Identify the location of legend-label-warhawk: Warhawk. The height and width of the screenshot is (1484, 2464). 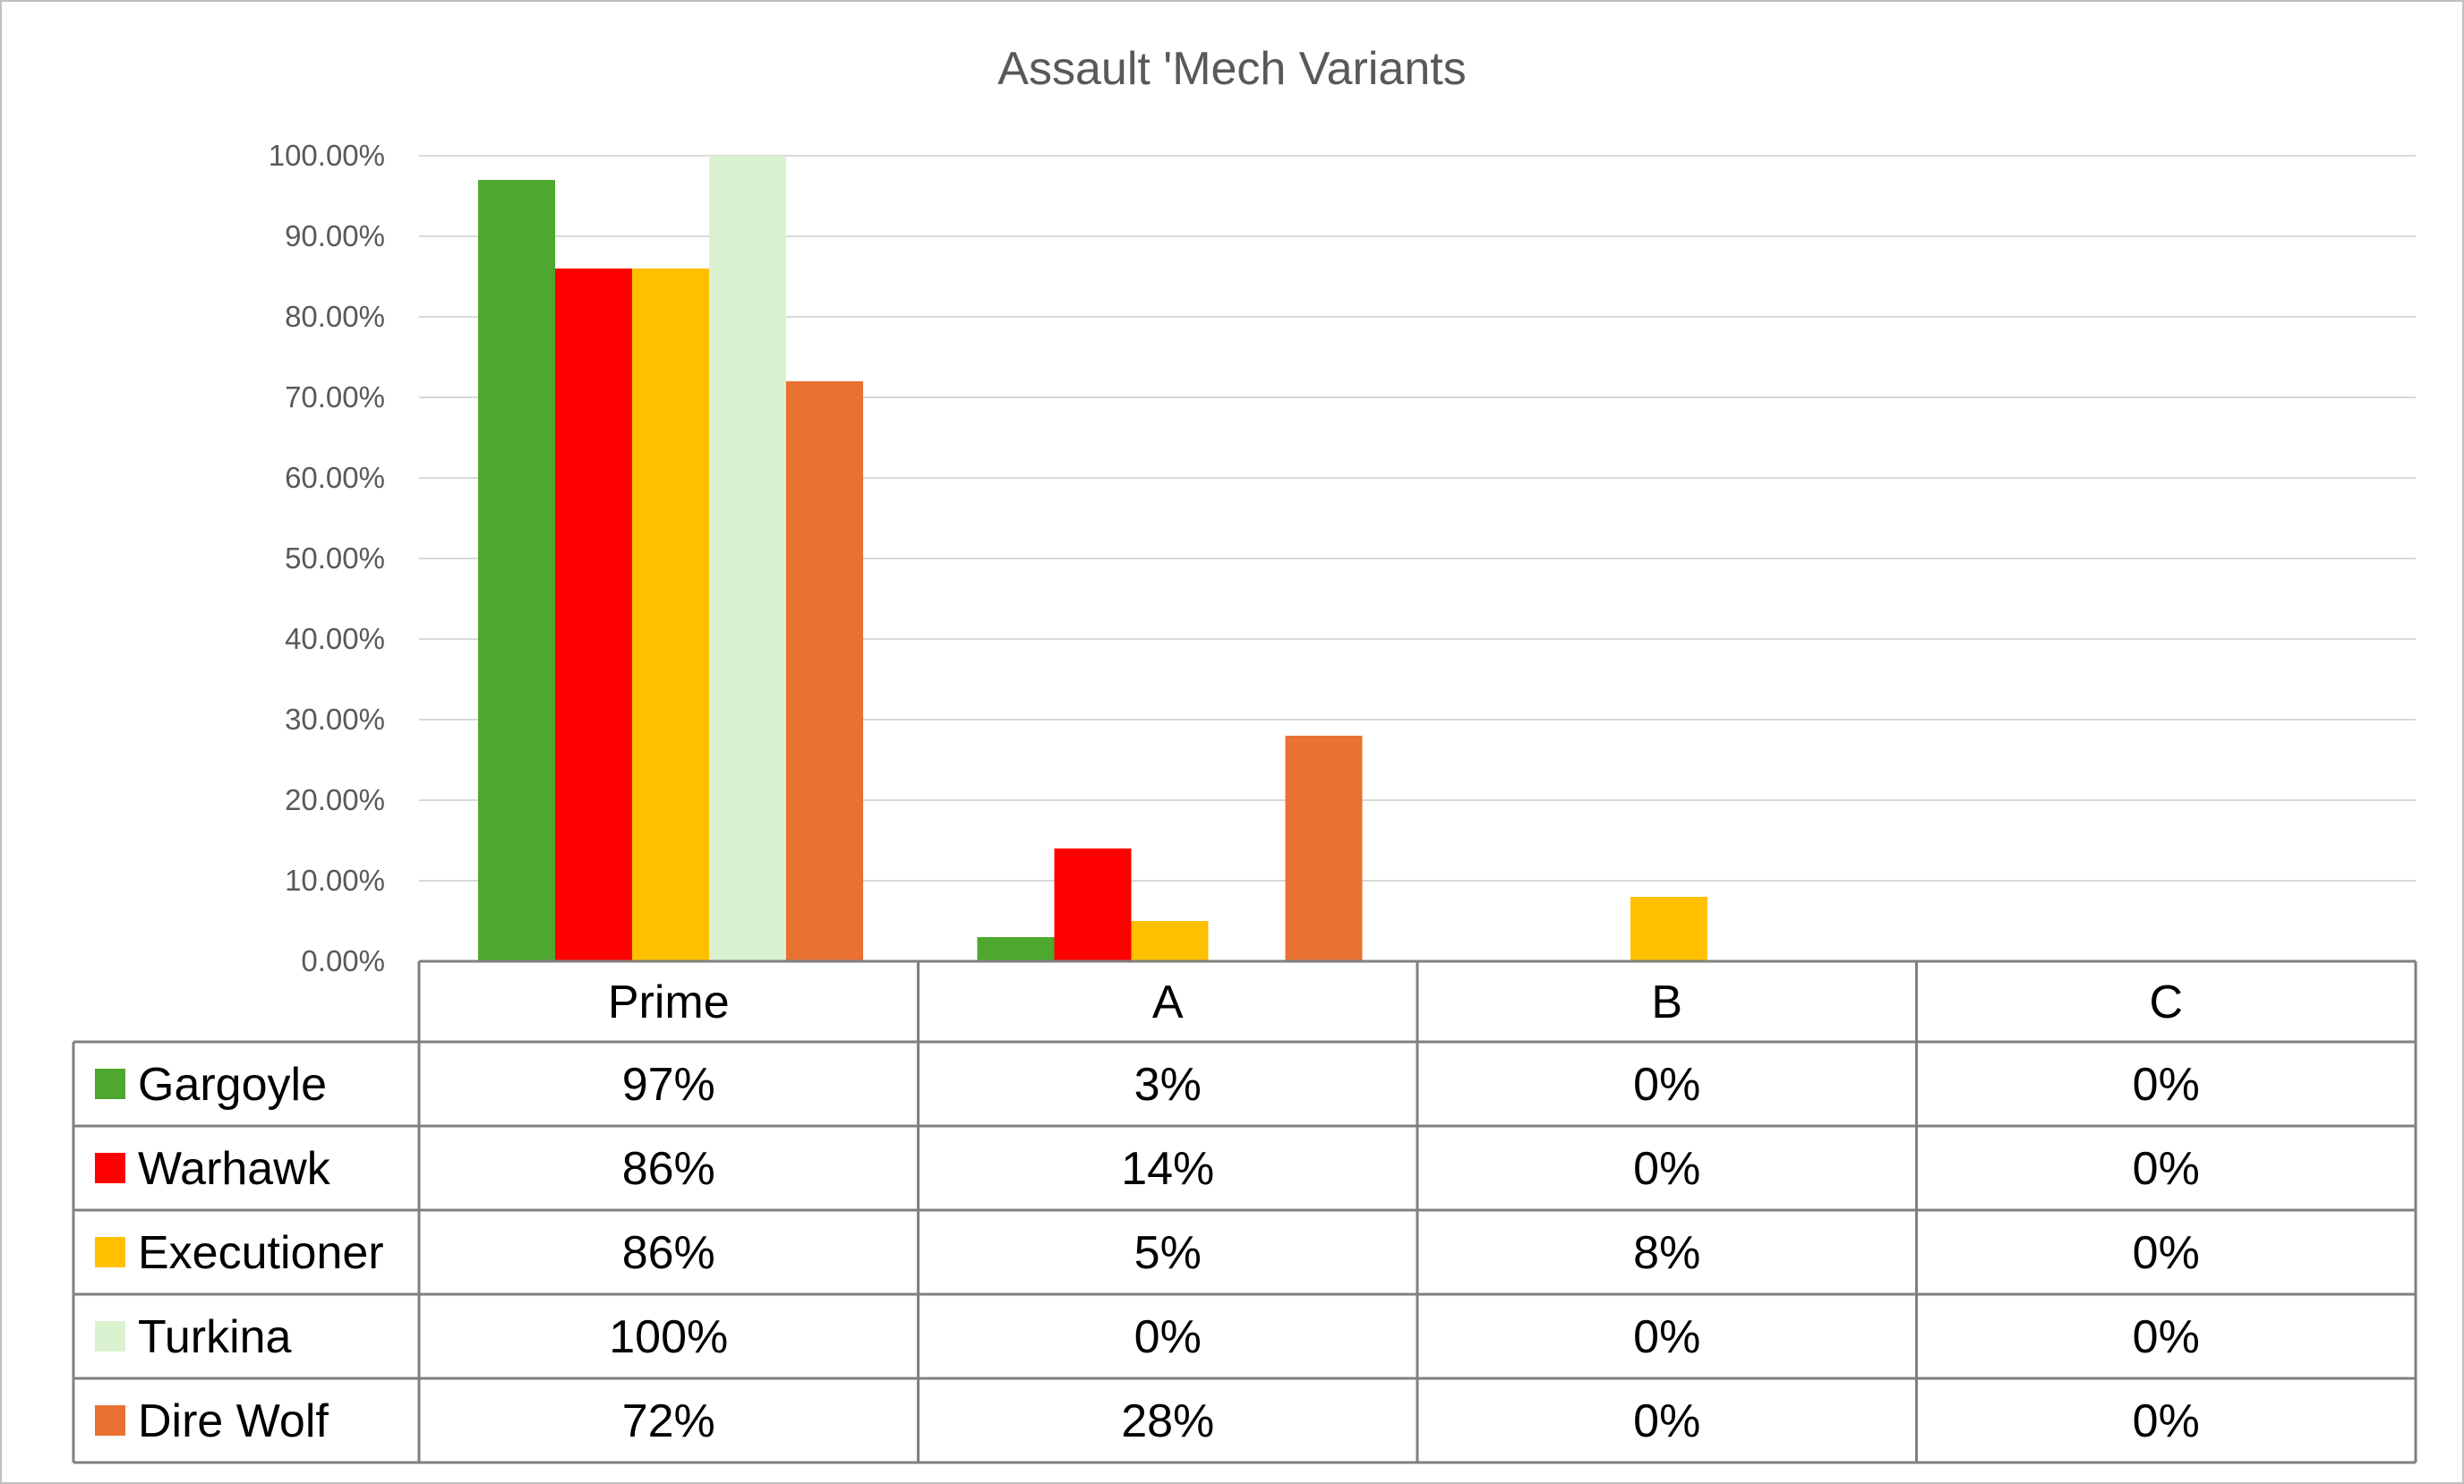
(234, 1169).